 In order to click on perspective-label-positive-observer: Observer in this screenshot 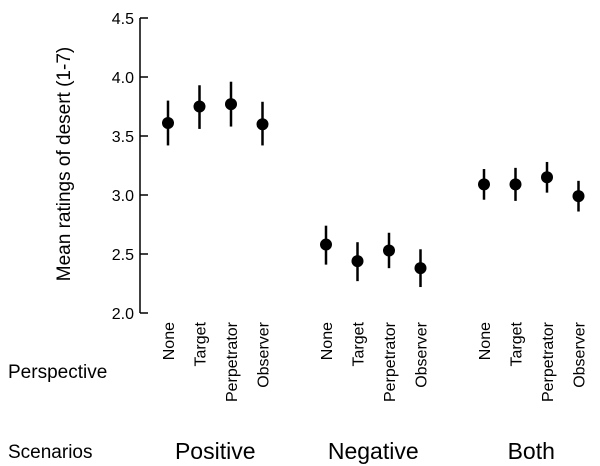, I will do `click(264, 354)`.